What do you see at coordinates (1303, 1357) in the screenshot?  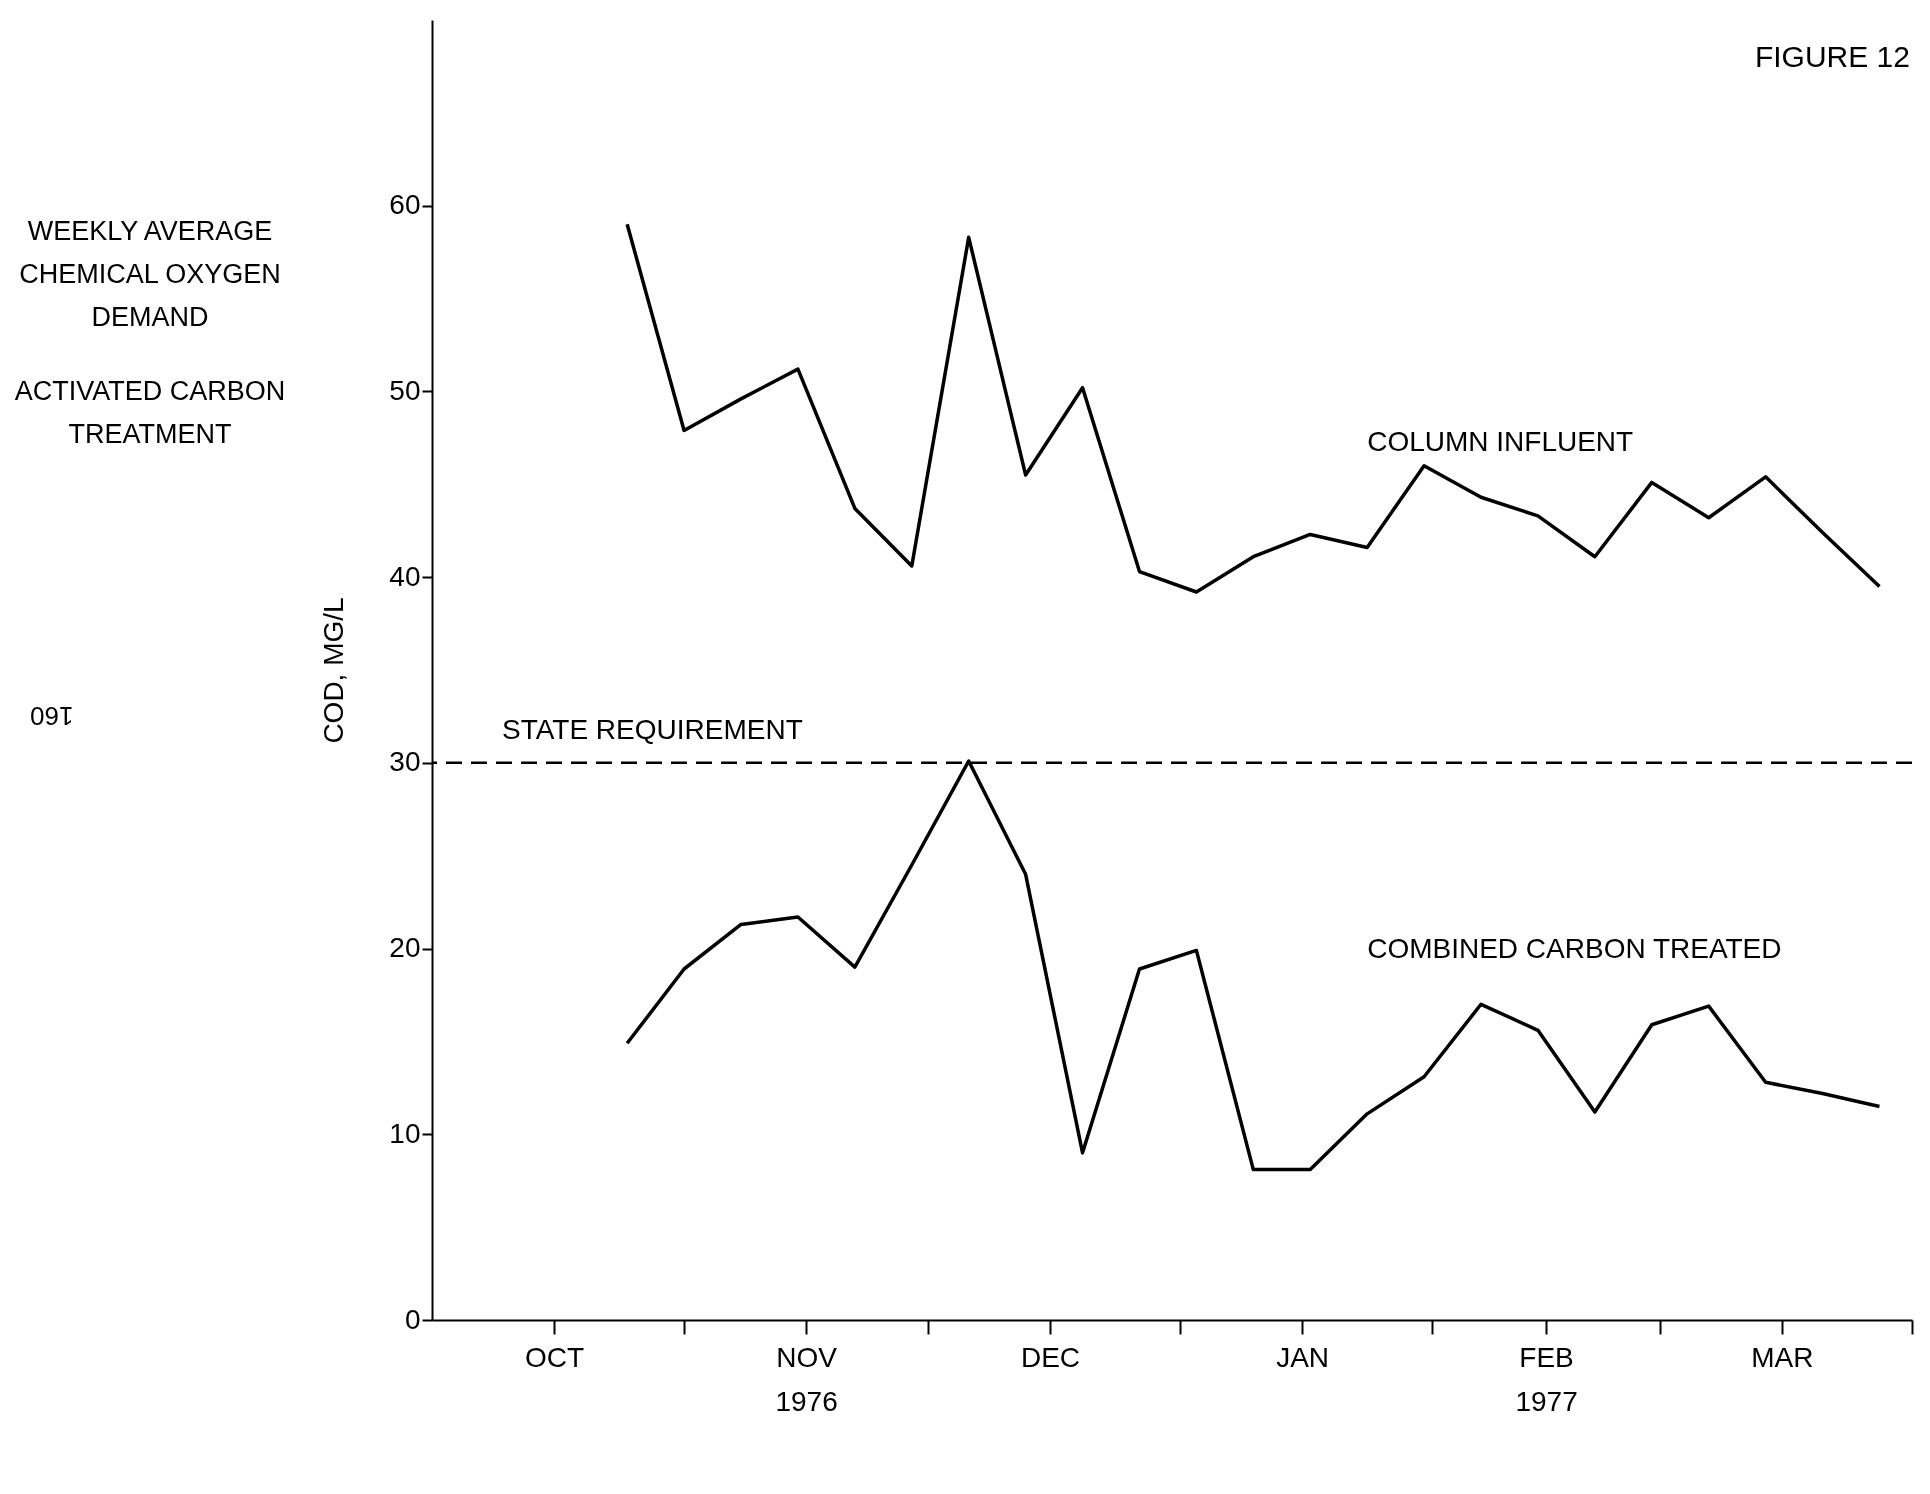 I see `x-tick-label: JAN` at bounding box center [1303, 1357].